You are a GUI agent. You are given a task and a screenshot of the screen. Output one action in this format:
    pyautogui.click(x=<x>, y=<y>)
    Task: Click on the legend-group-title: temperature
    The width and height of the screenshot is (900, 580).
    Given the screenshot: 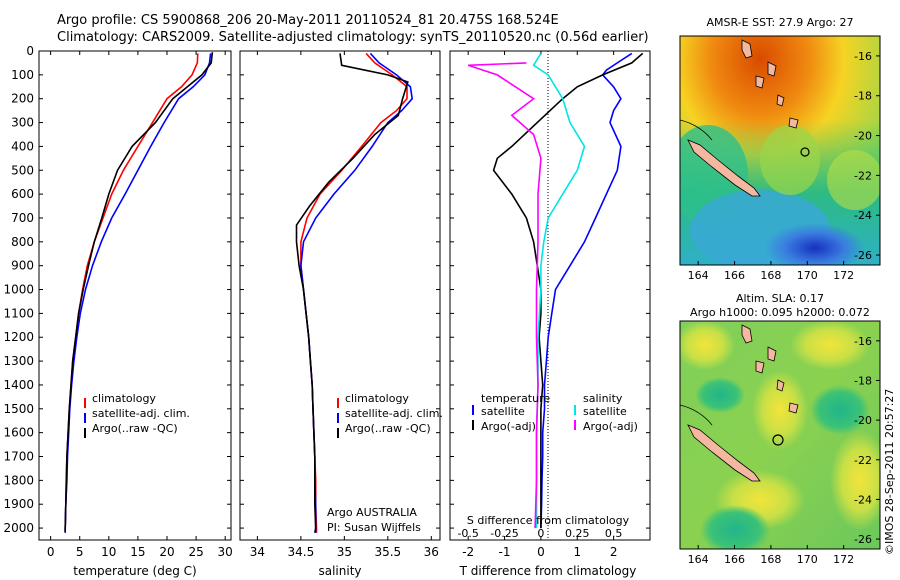 What is the action you would take?
    pyautogui.click(x=515, y=398)
    